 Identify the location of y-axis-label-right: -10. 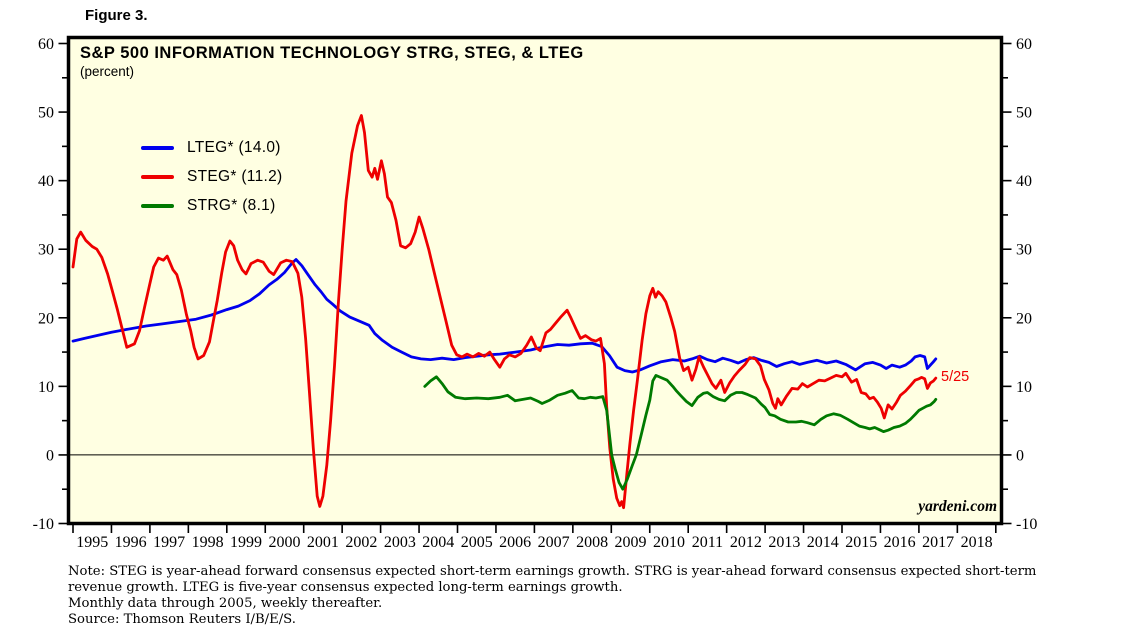
(1026, 524).